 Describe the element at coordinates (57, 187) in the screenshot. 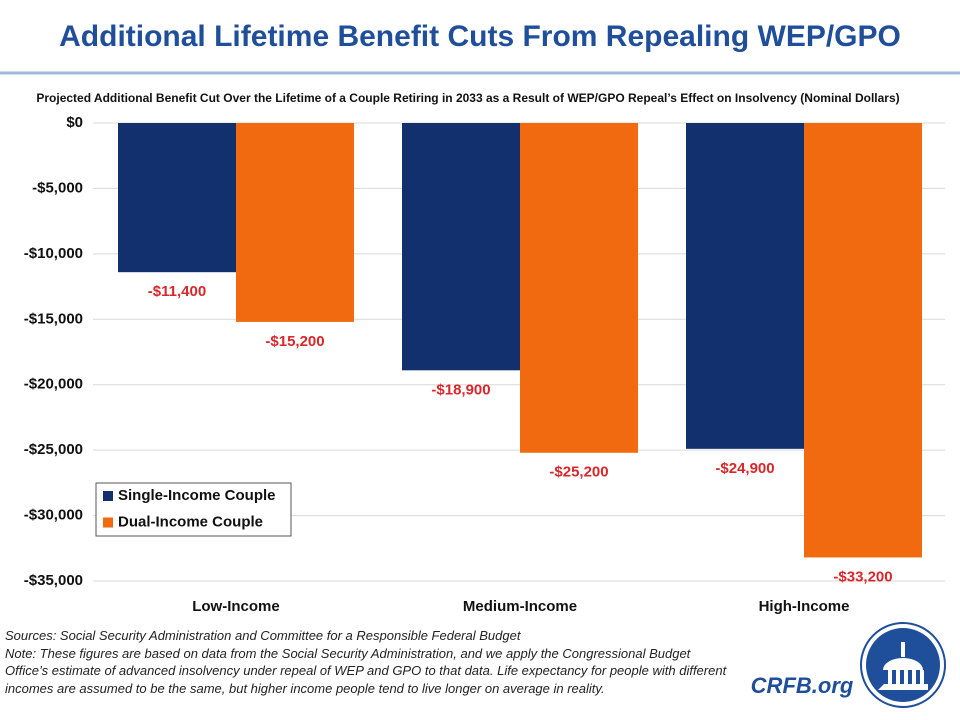

I see `y-tick-label: -$5,000` at that location.